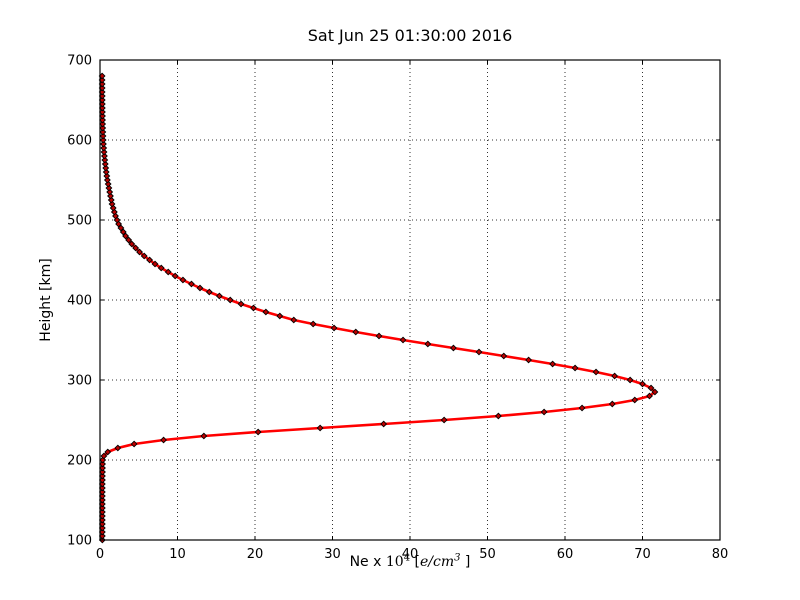 The width and height of the screenshot is (800, 600). Describe the element at coordinates (79, 61) in the screenshot. I see `y-tick-label: 700` at that location.